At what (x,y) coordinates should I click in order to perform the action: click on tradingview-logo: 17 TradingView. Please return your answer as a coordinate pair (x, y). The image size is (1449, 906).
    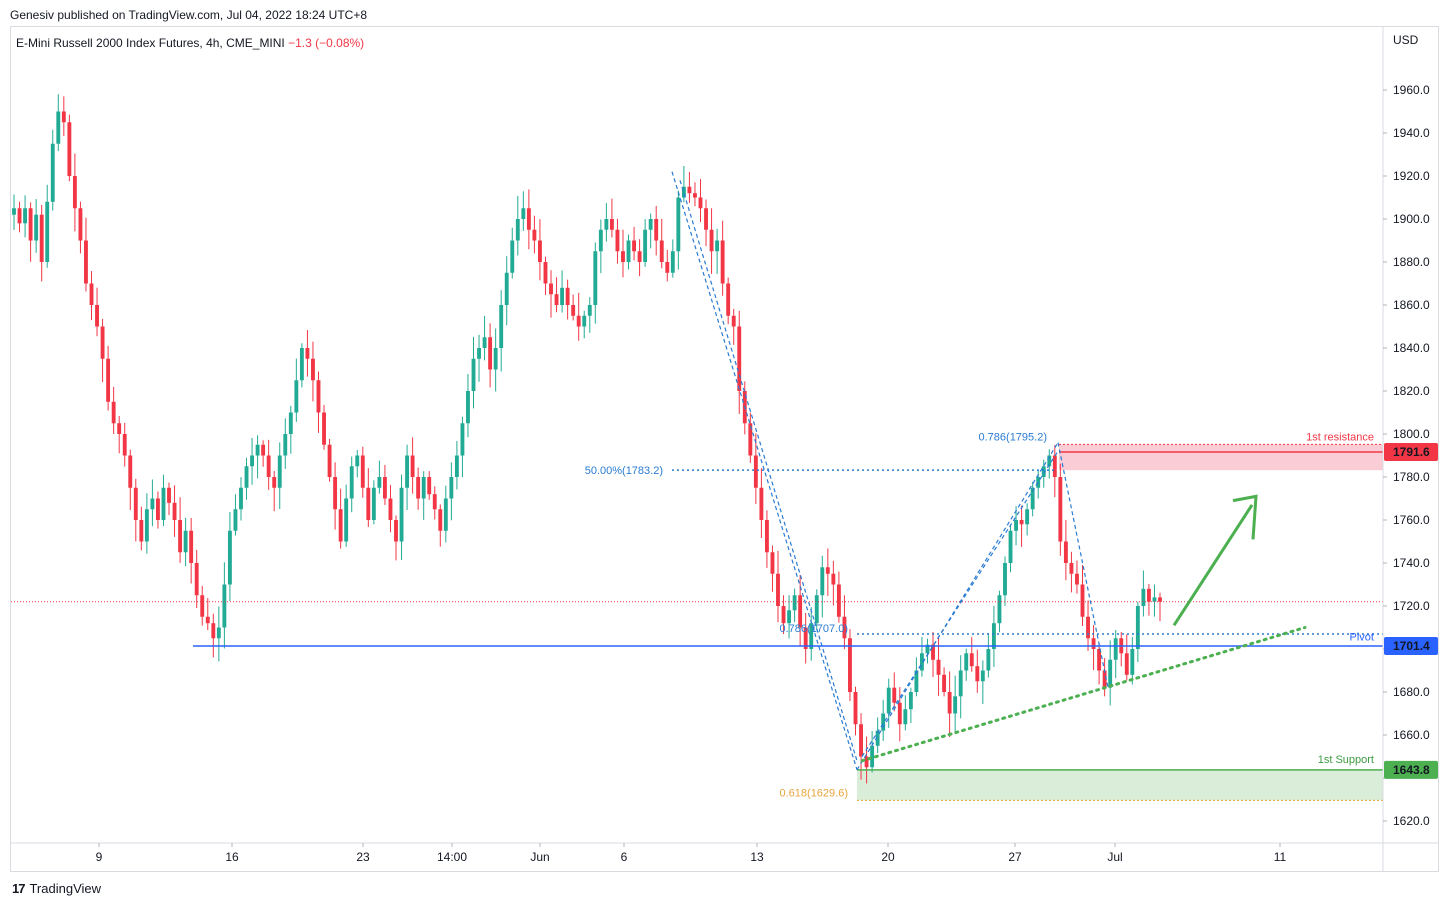
    Looking at the image, I should click on (56, 888).